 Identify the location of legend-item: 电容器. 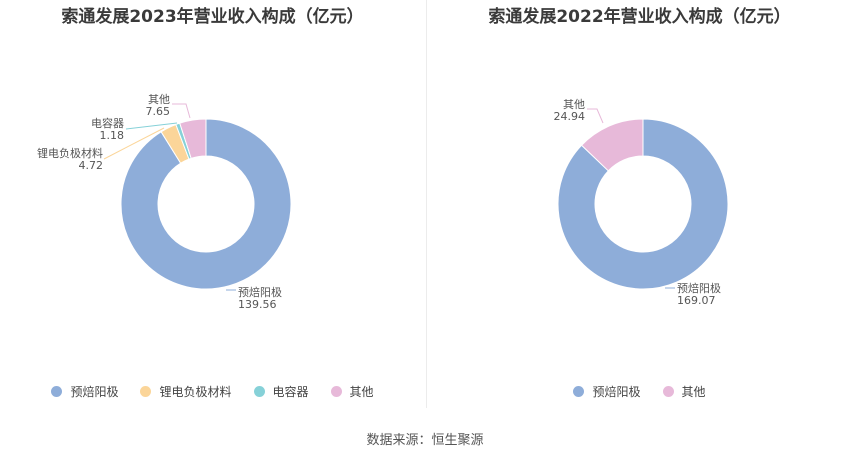
(281, 391).